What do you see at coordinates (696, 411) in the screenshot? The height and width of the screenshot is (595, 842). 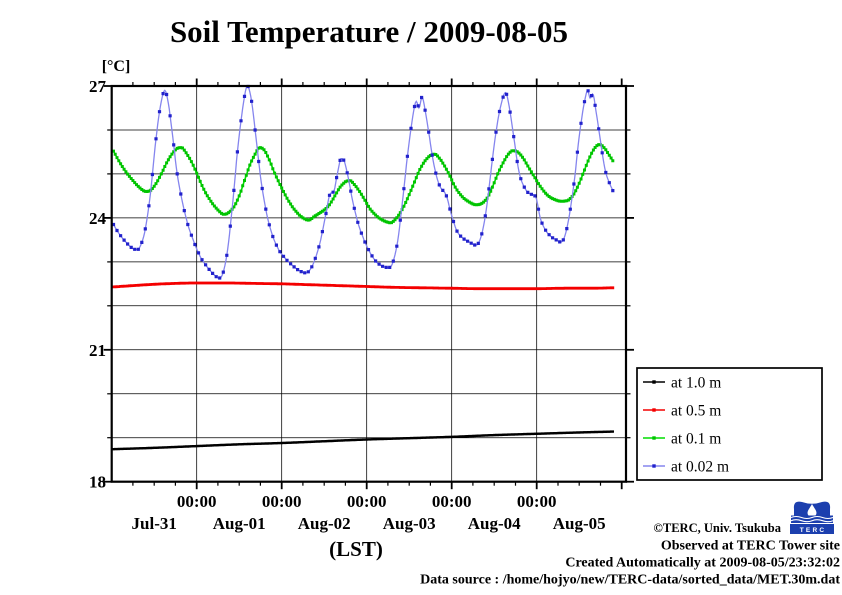 I see `legend-label: at 0.5 m` at bounding box center [696, 411].